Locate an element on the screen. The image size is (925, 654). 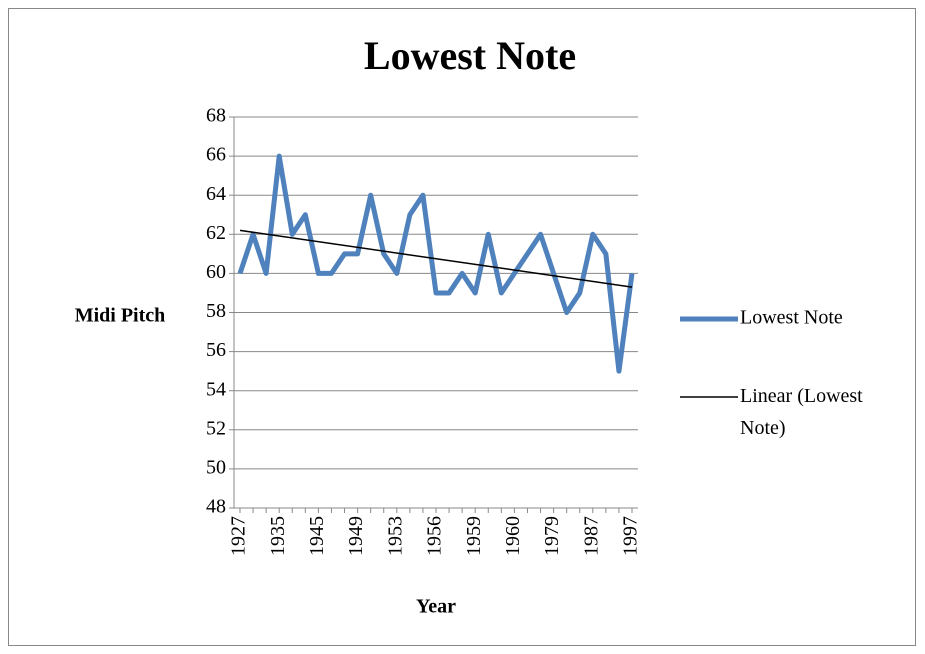
x-tick-label: 1959 is located at coordinates (474, 536).